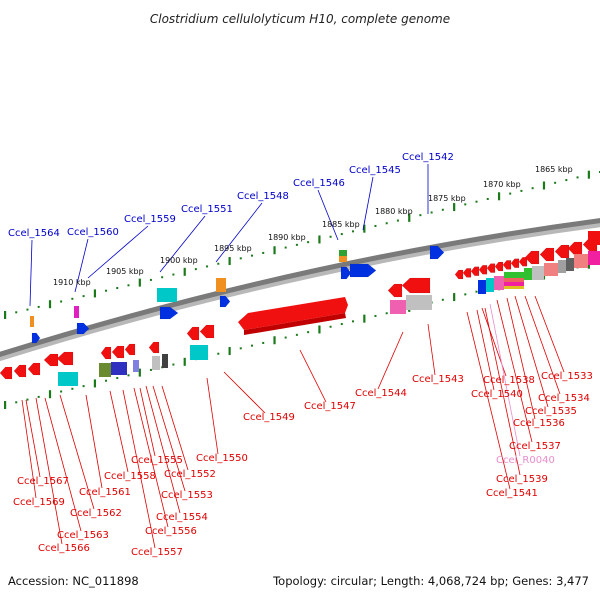  I want to click on gene-label: Ccel_1555, so click(157, 460).